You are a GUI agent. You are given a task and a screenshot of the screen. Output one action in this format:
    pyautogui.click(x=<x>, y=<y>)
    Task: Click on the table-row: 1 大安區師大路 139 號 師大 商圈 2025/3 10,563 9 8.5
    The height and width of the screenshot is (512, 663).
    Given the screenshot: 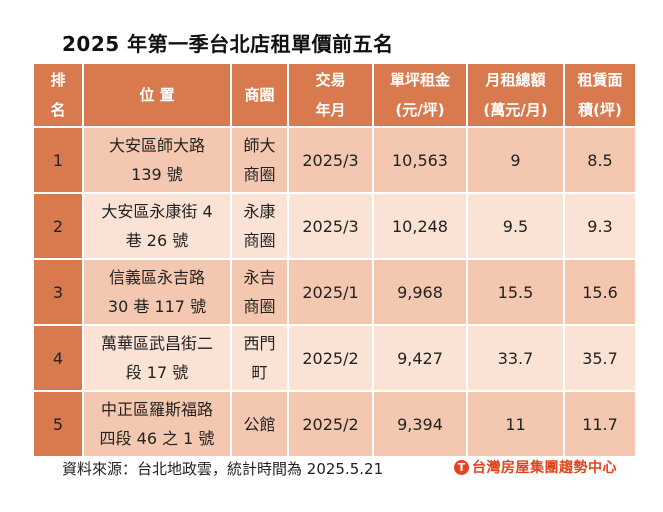 What is the action you would take?
    pyautogui.click(x=334, y=160)
    